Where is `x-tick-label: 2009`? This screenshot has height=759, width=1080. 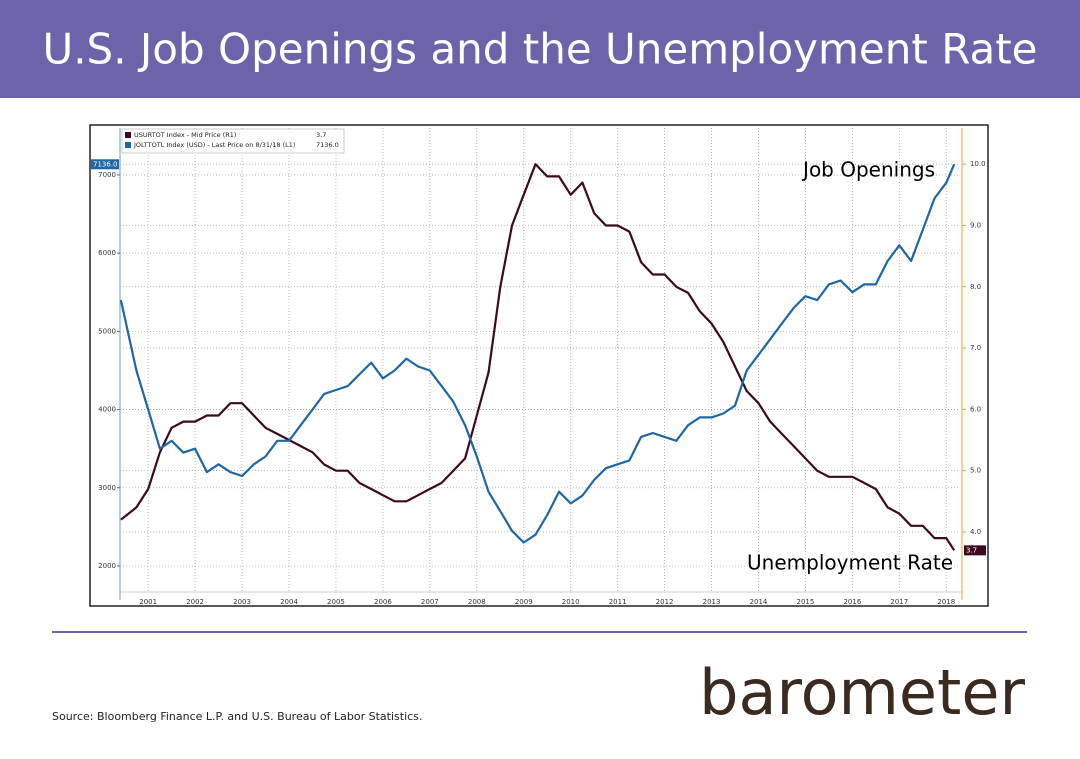 x-tick-label: 2009 is located at coordinates (524, 602).